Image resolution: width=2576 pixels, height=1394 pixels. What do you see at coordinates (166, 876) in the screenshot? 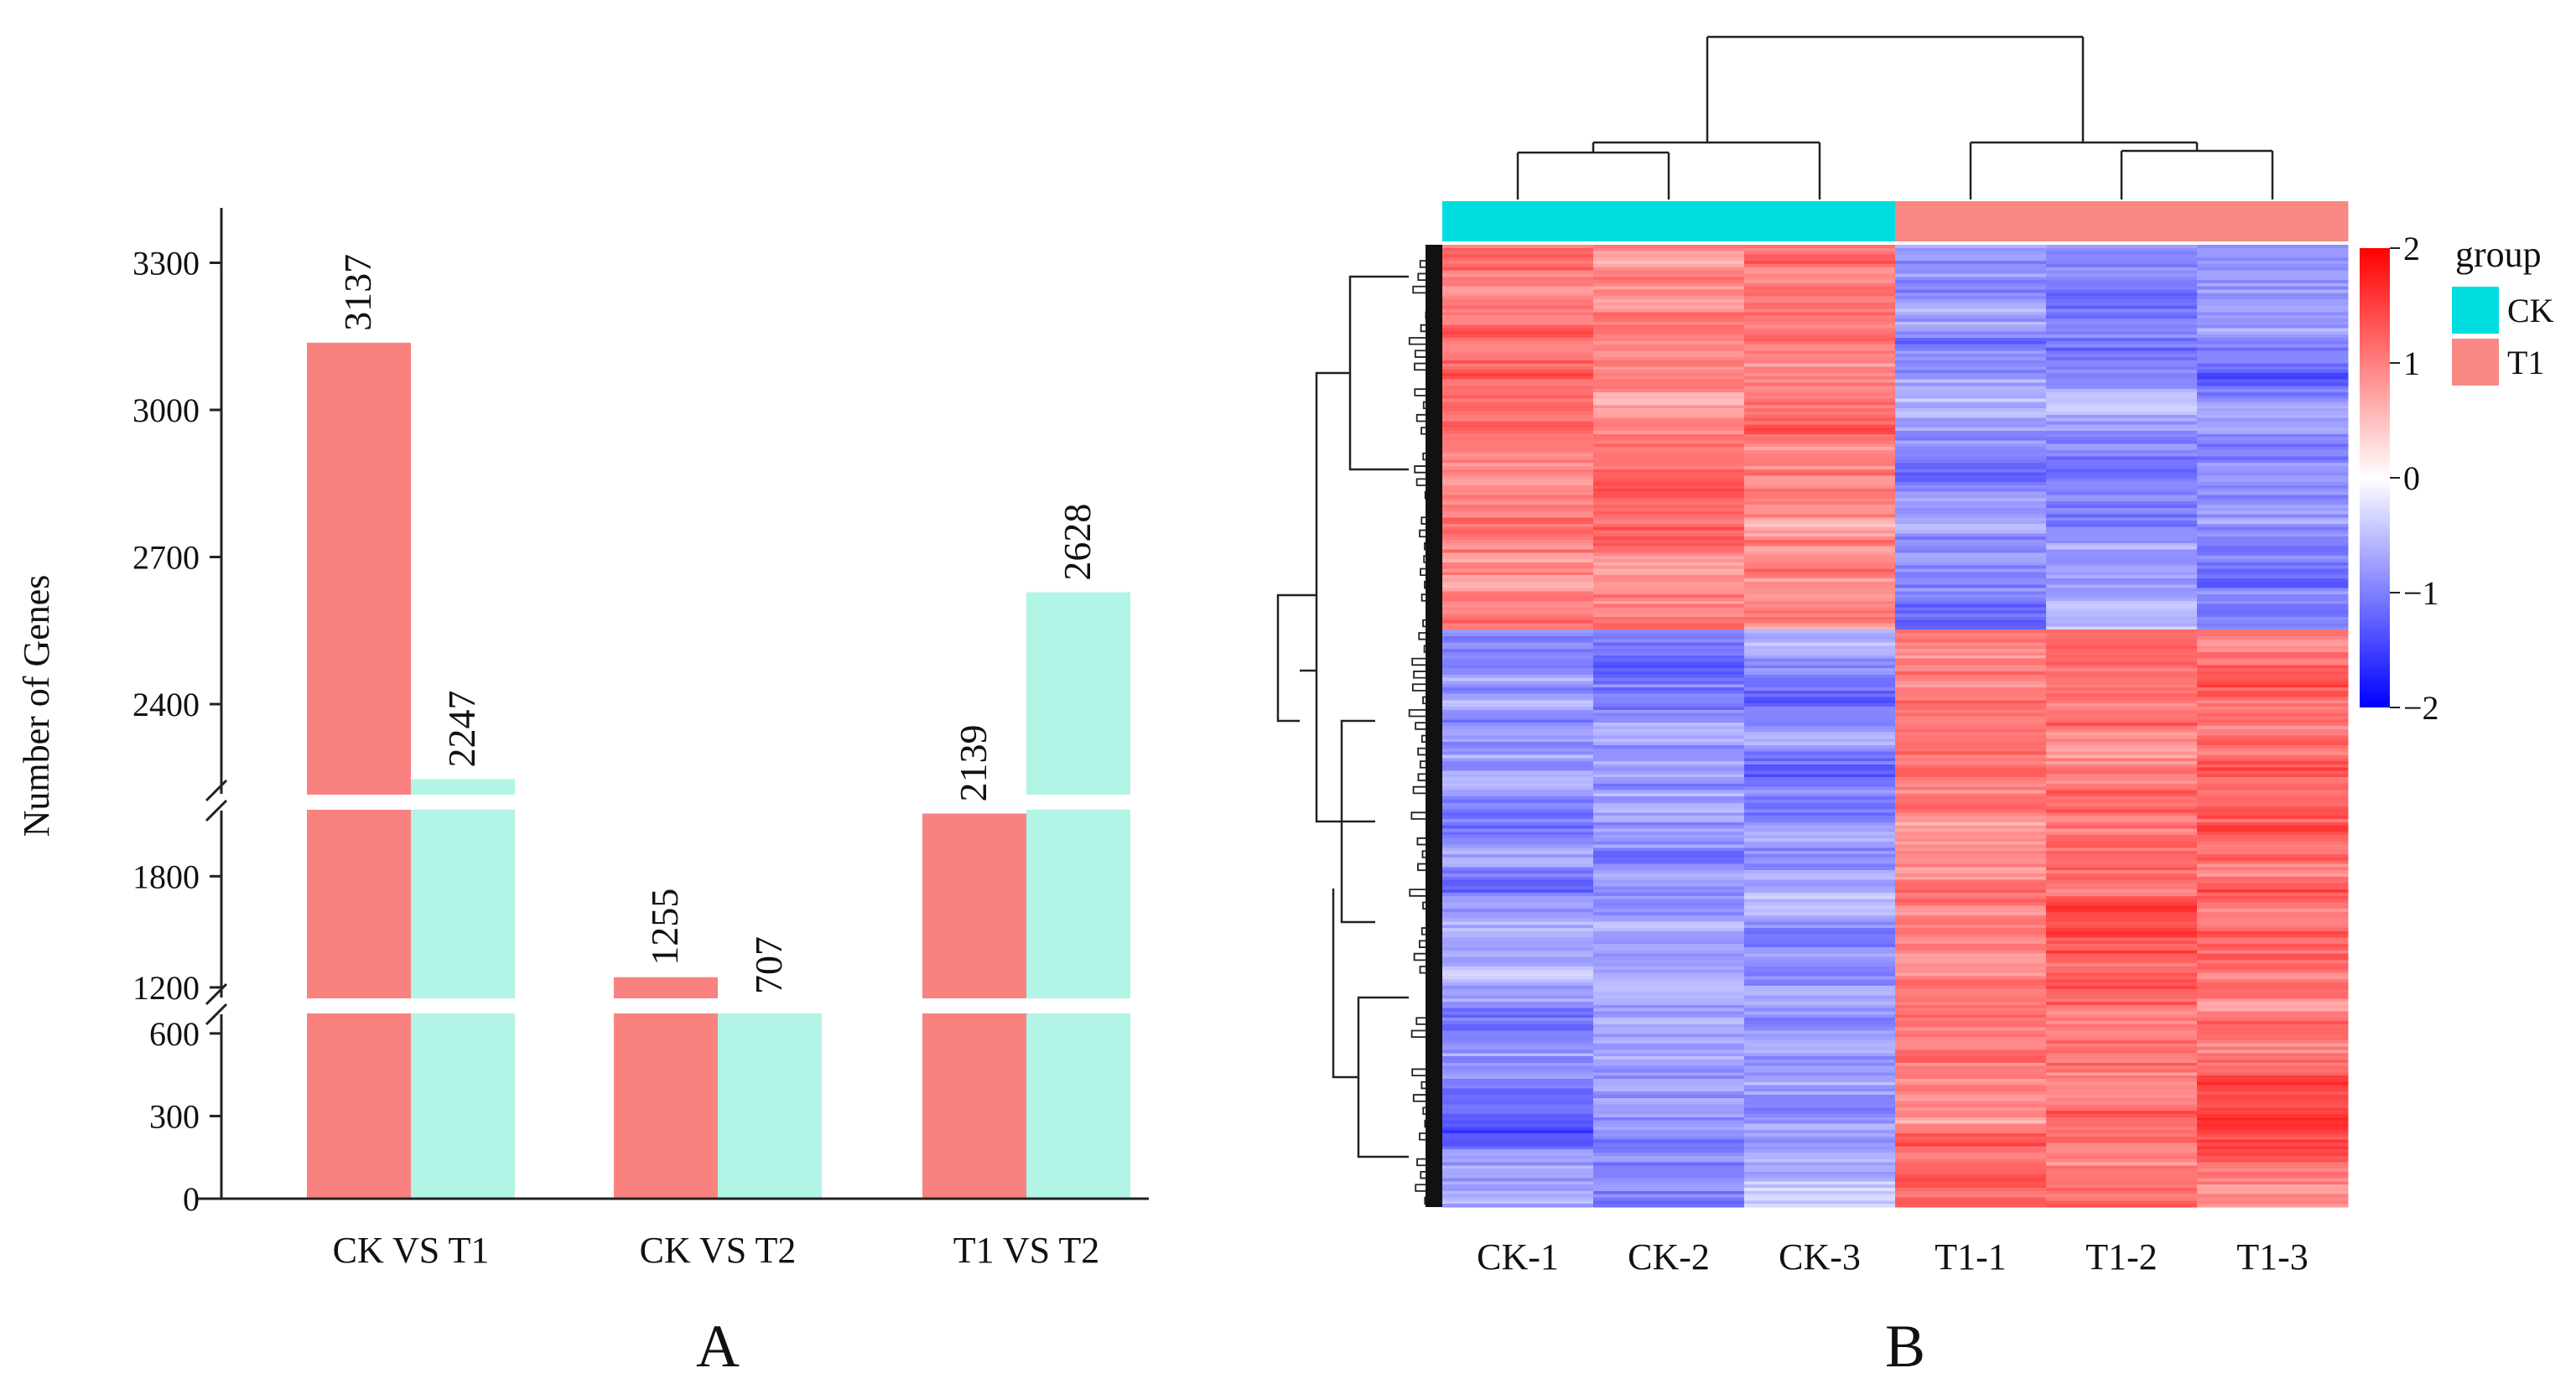
I see `y-tick-label: 1800` at bounding box center [166, 876].